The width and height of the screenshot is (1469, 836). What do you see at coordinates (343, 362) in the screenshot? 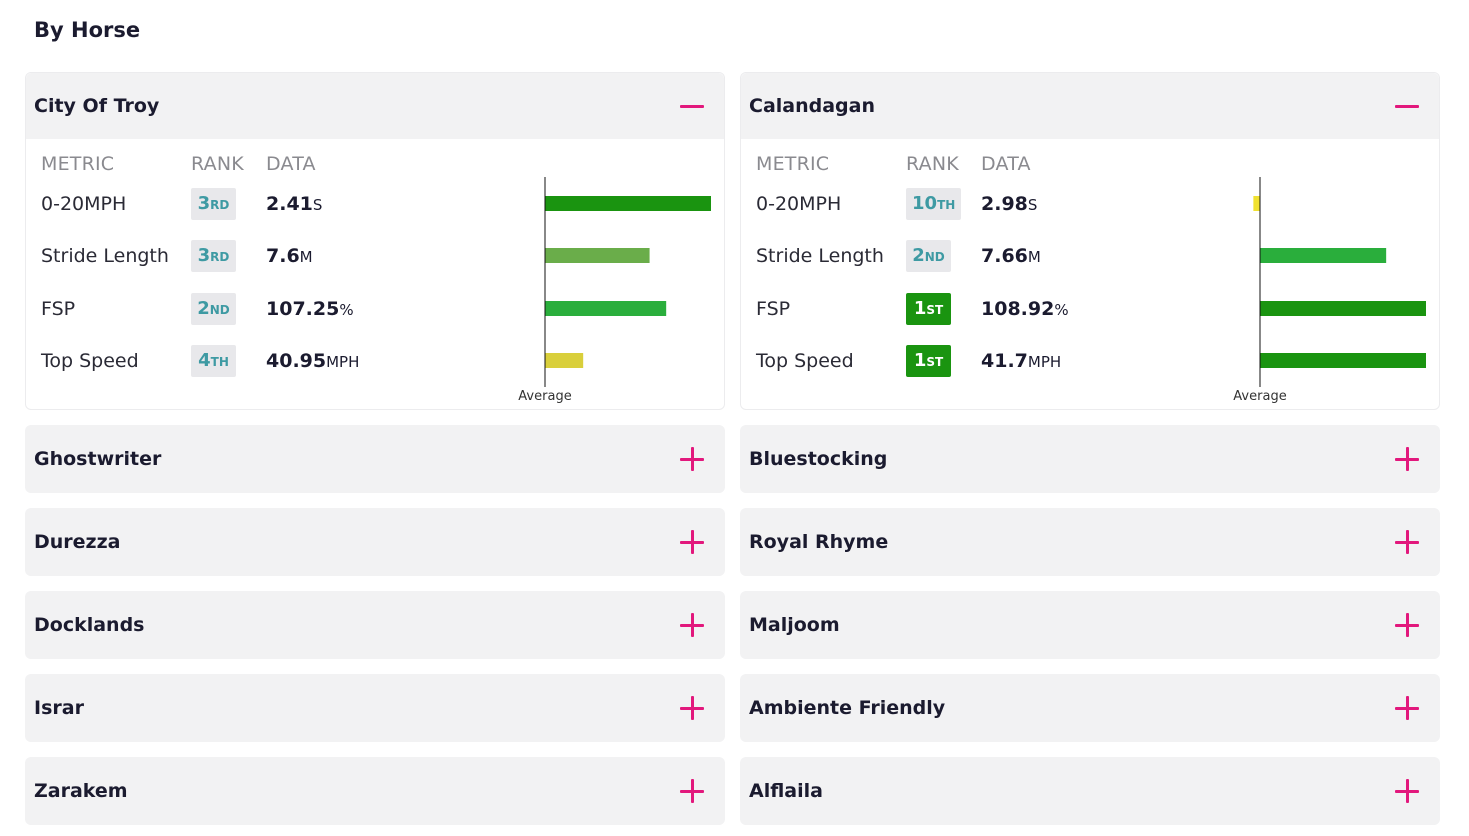
I see `metric-value-unit: MPH` at bounding box center [343, 362].